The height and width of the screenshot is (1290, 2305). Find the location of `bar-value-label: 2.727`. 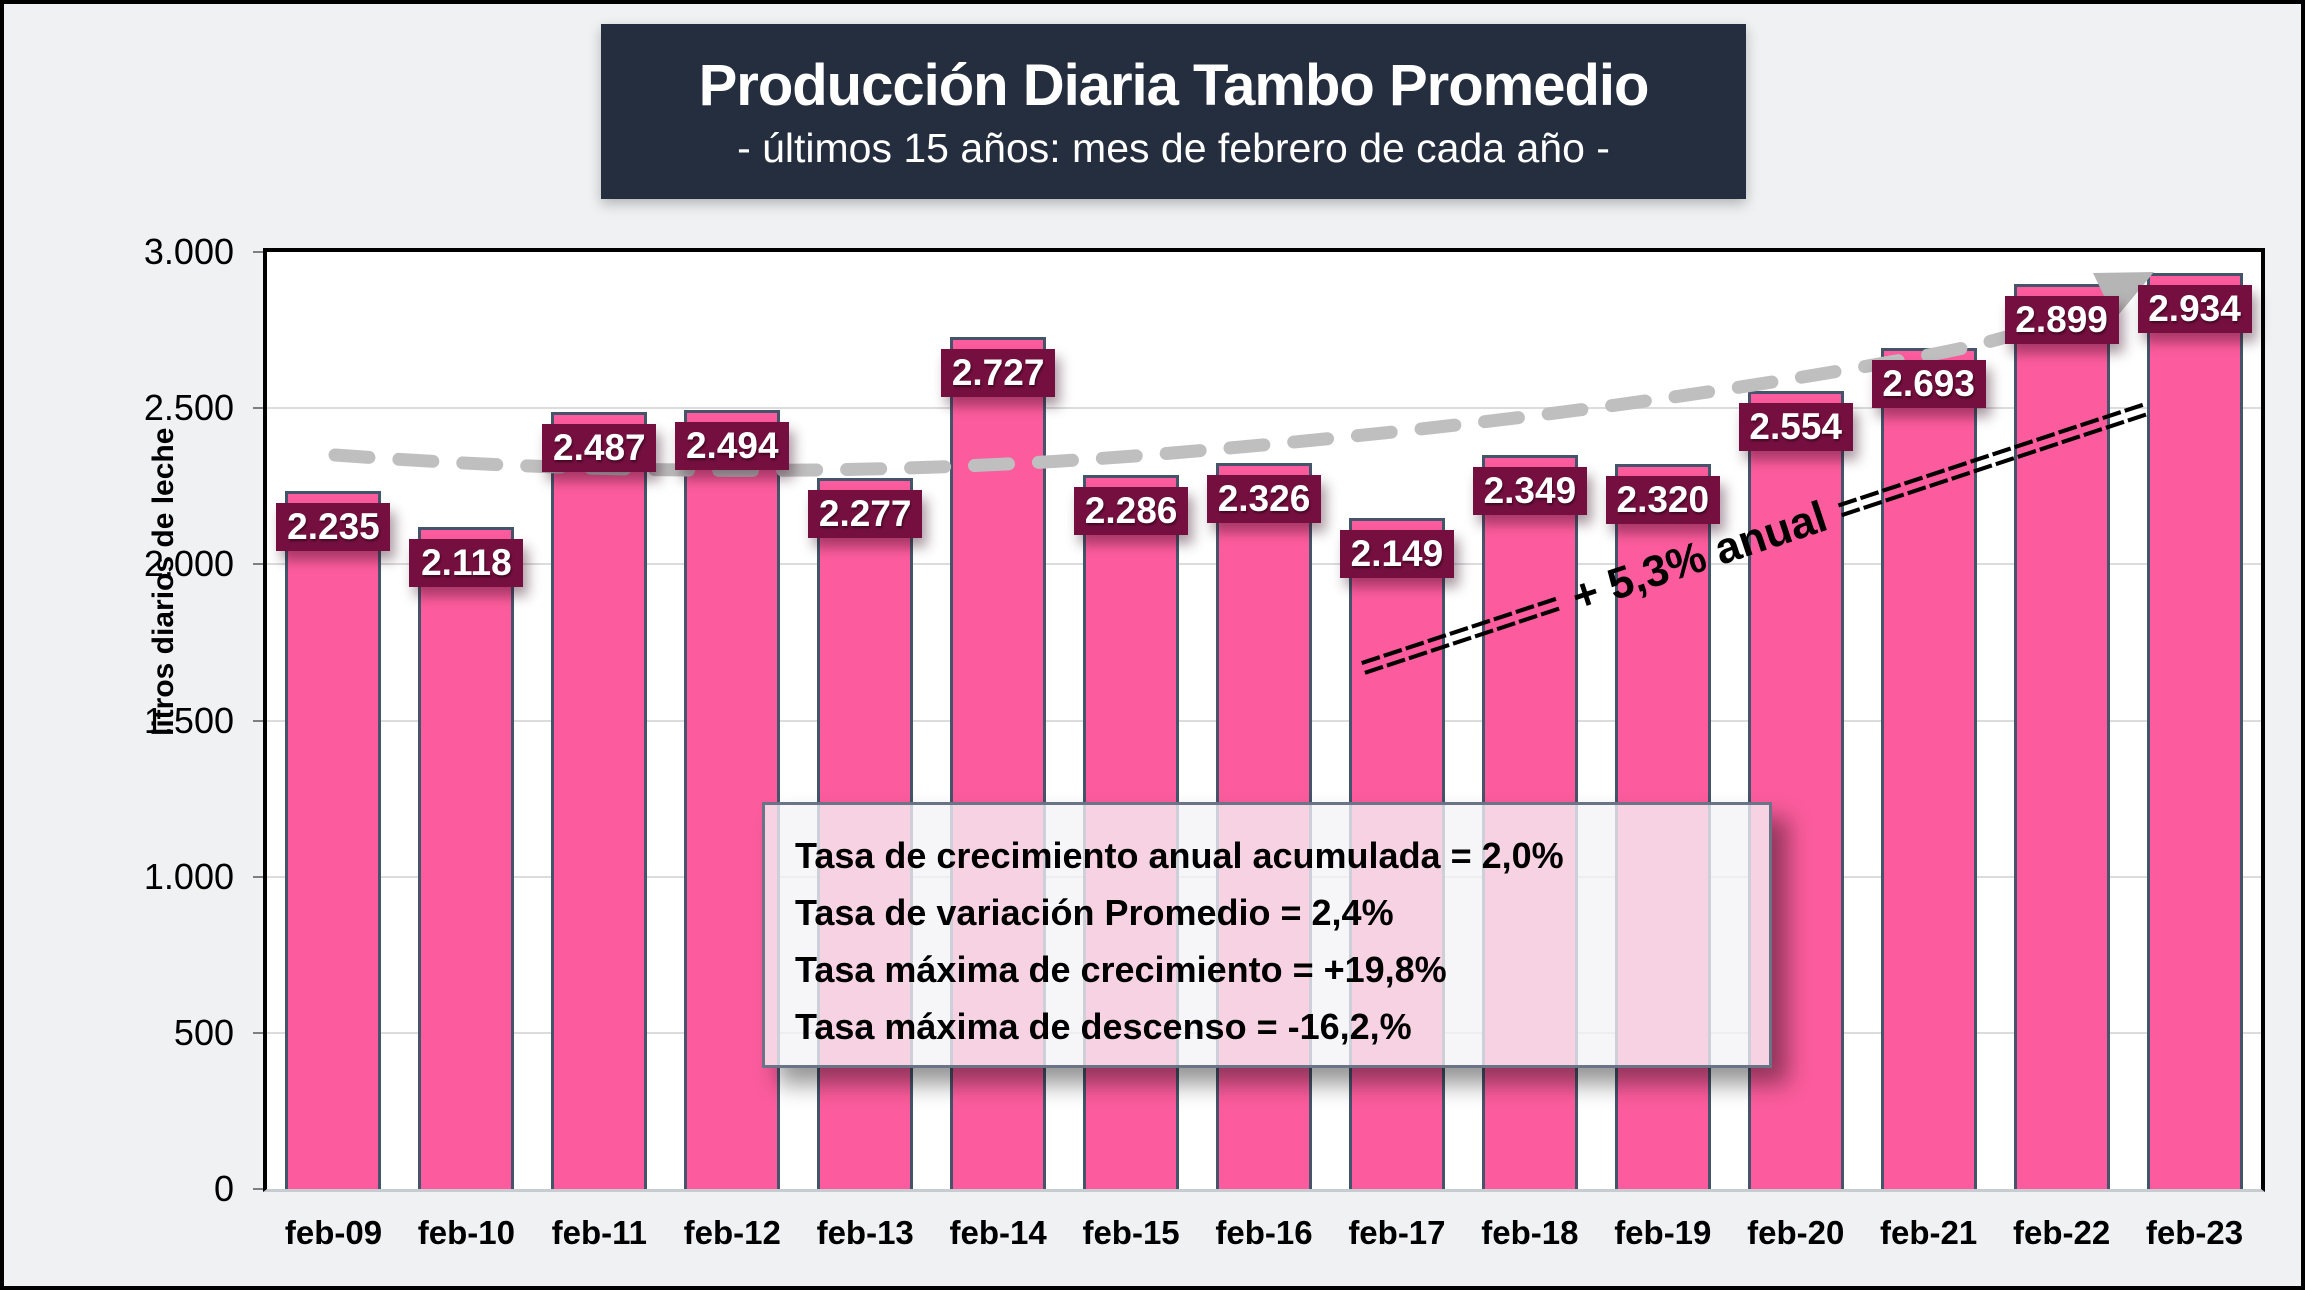

bar-value-label: 2.727 is located at coordinates (998, 373).